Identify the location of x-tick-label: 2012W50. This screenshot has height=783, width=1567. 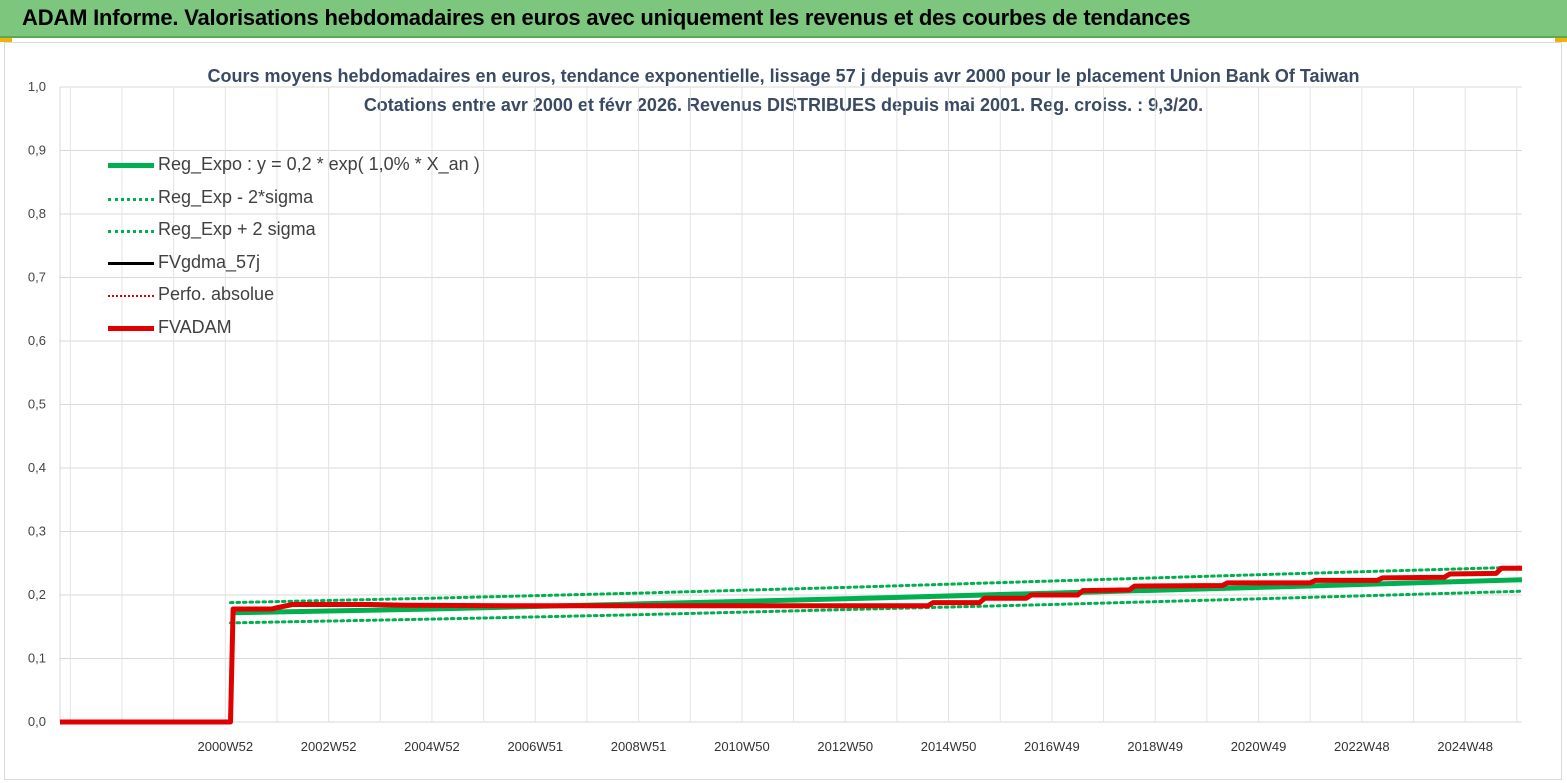
(845, 746).